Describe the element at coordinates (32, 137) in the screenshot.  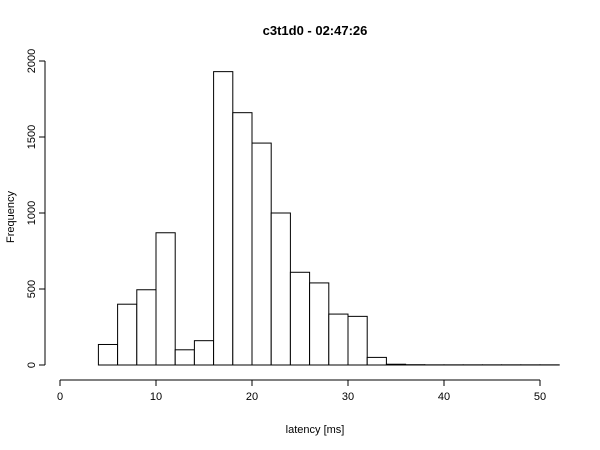
I see `y-tick-label: 1500` at that location.